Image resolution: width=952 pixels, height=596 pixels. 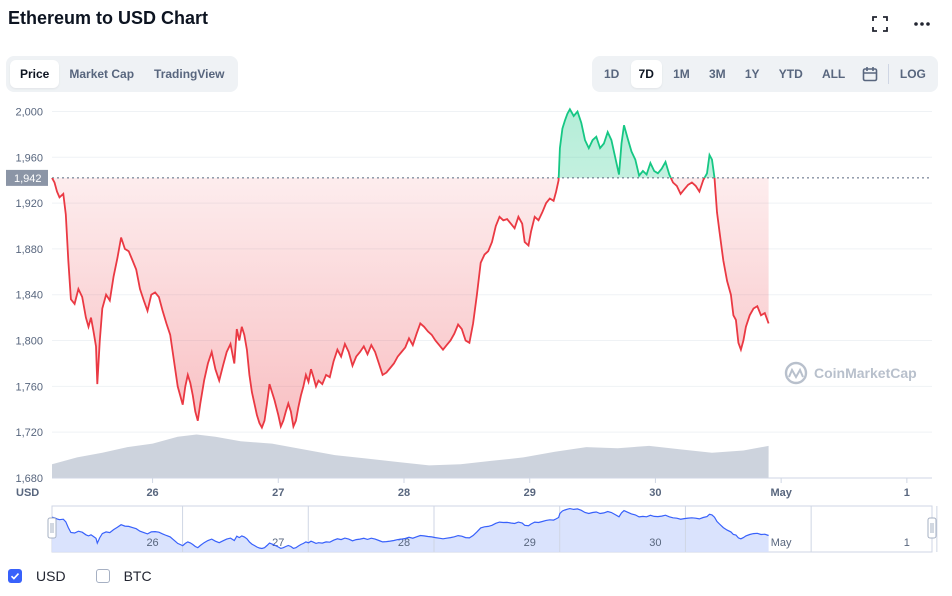 I want to click on y-tick-label: 1,760, so click(x=29, y=387).